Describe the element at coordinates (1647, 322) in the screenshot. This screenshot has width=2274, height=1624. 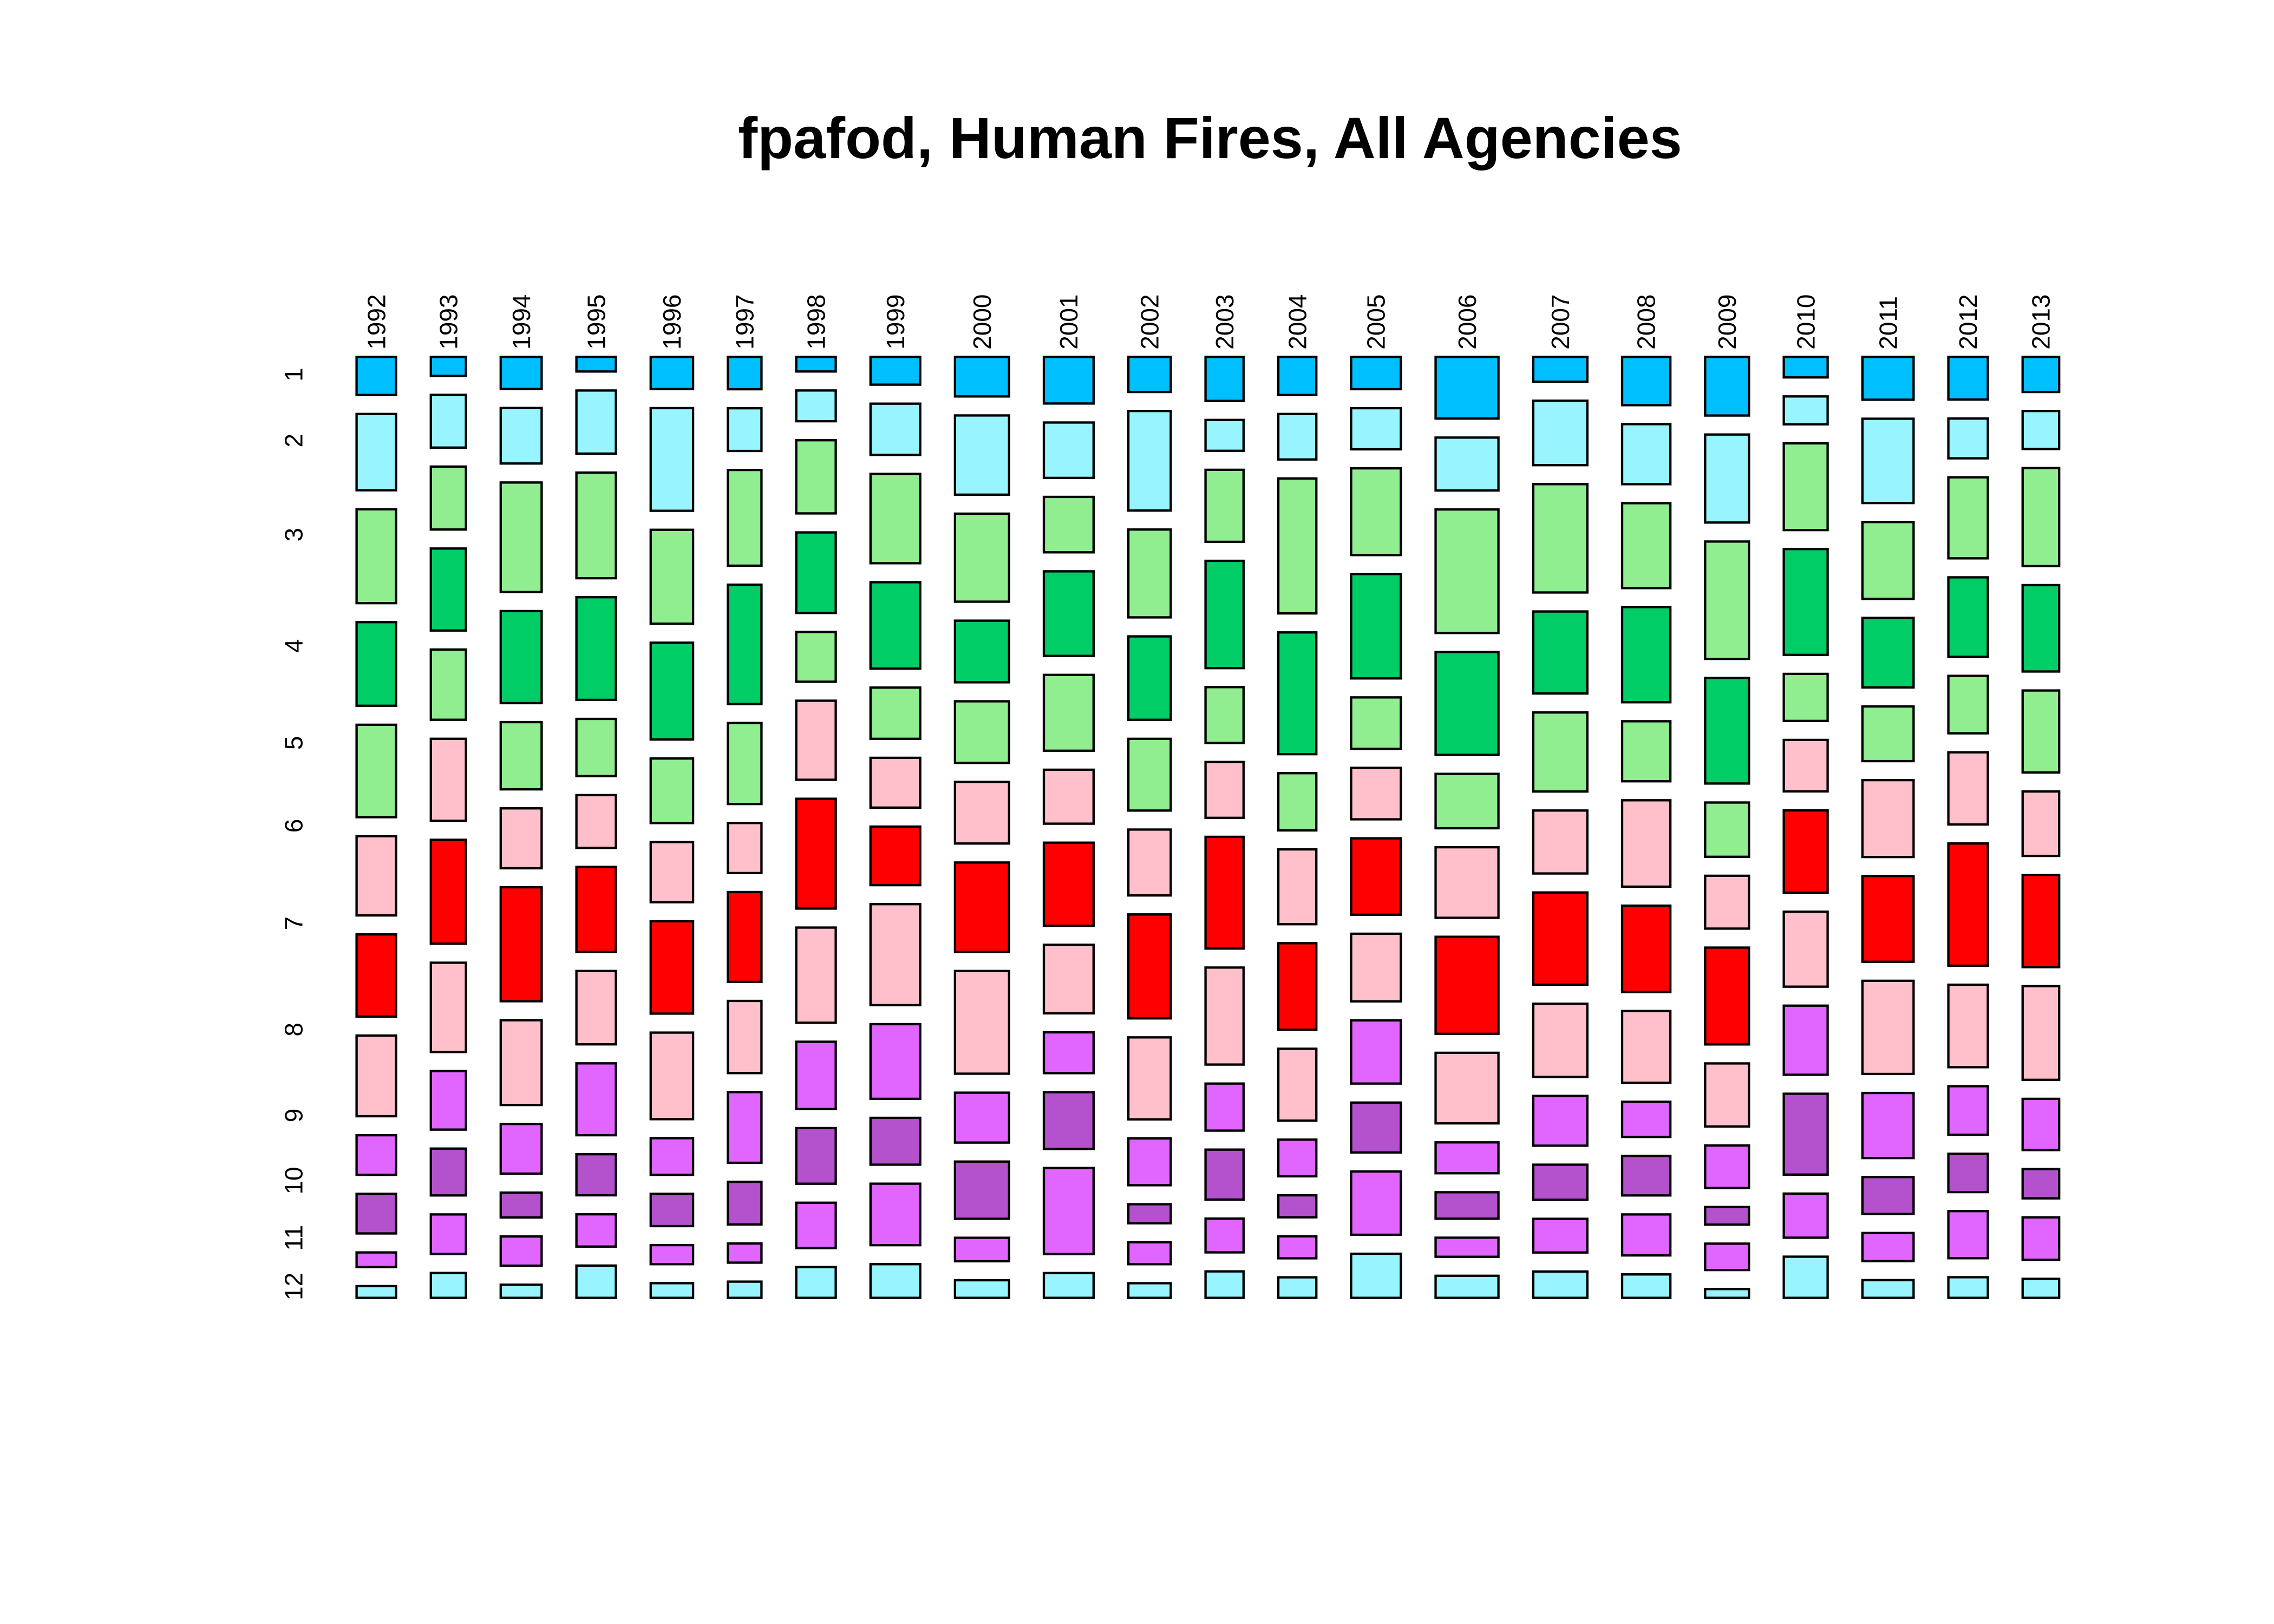
I see `year-label-2008: 2008` at that location.